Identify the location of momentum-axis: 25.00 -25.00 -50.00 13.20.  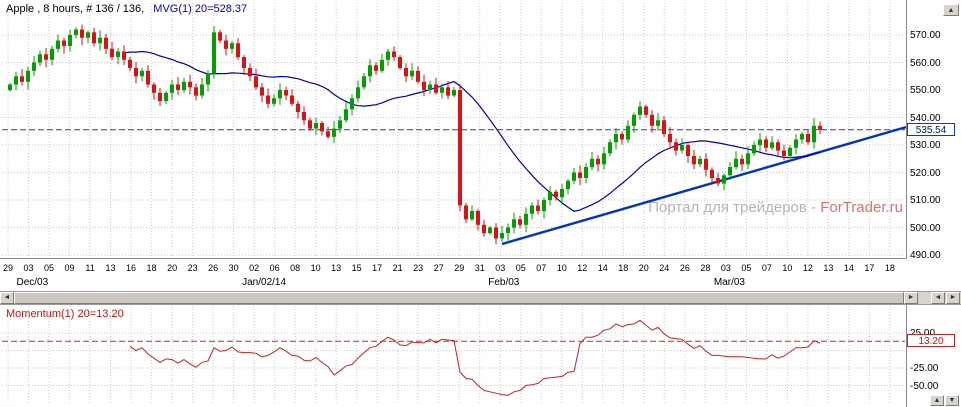
(934, 356).